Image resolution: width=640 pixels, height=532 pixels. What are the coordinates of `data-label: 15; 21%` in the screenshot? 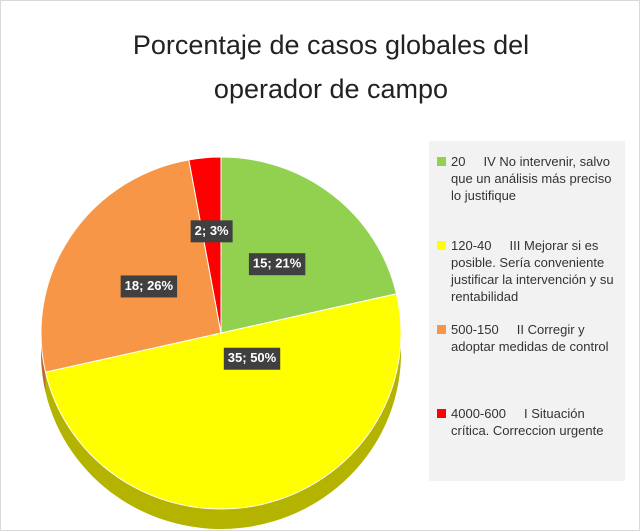 It's located at (277, 264).